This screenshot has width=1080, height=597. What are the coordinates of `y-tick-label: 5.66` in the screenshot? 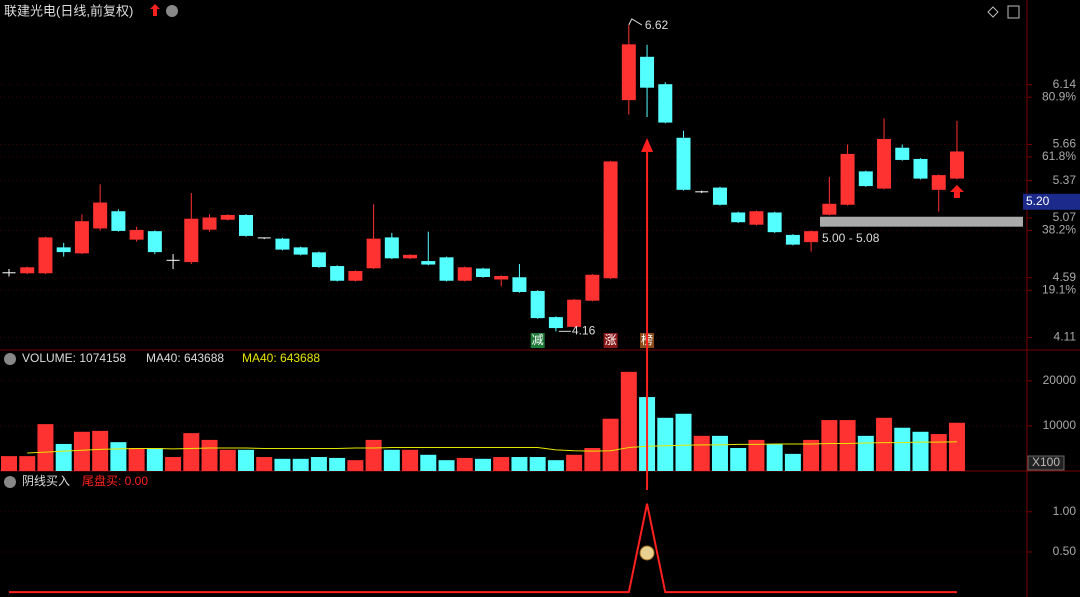 It's located at (1065, 144).